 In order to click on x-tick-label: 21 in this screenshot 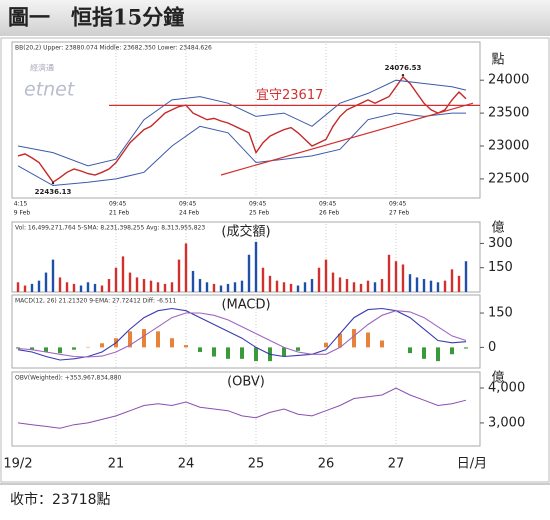, I will do `click(116, 464)`.